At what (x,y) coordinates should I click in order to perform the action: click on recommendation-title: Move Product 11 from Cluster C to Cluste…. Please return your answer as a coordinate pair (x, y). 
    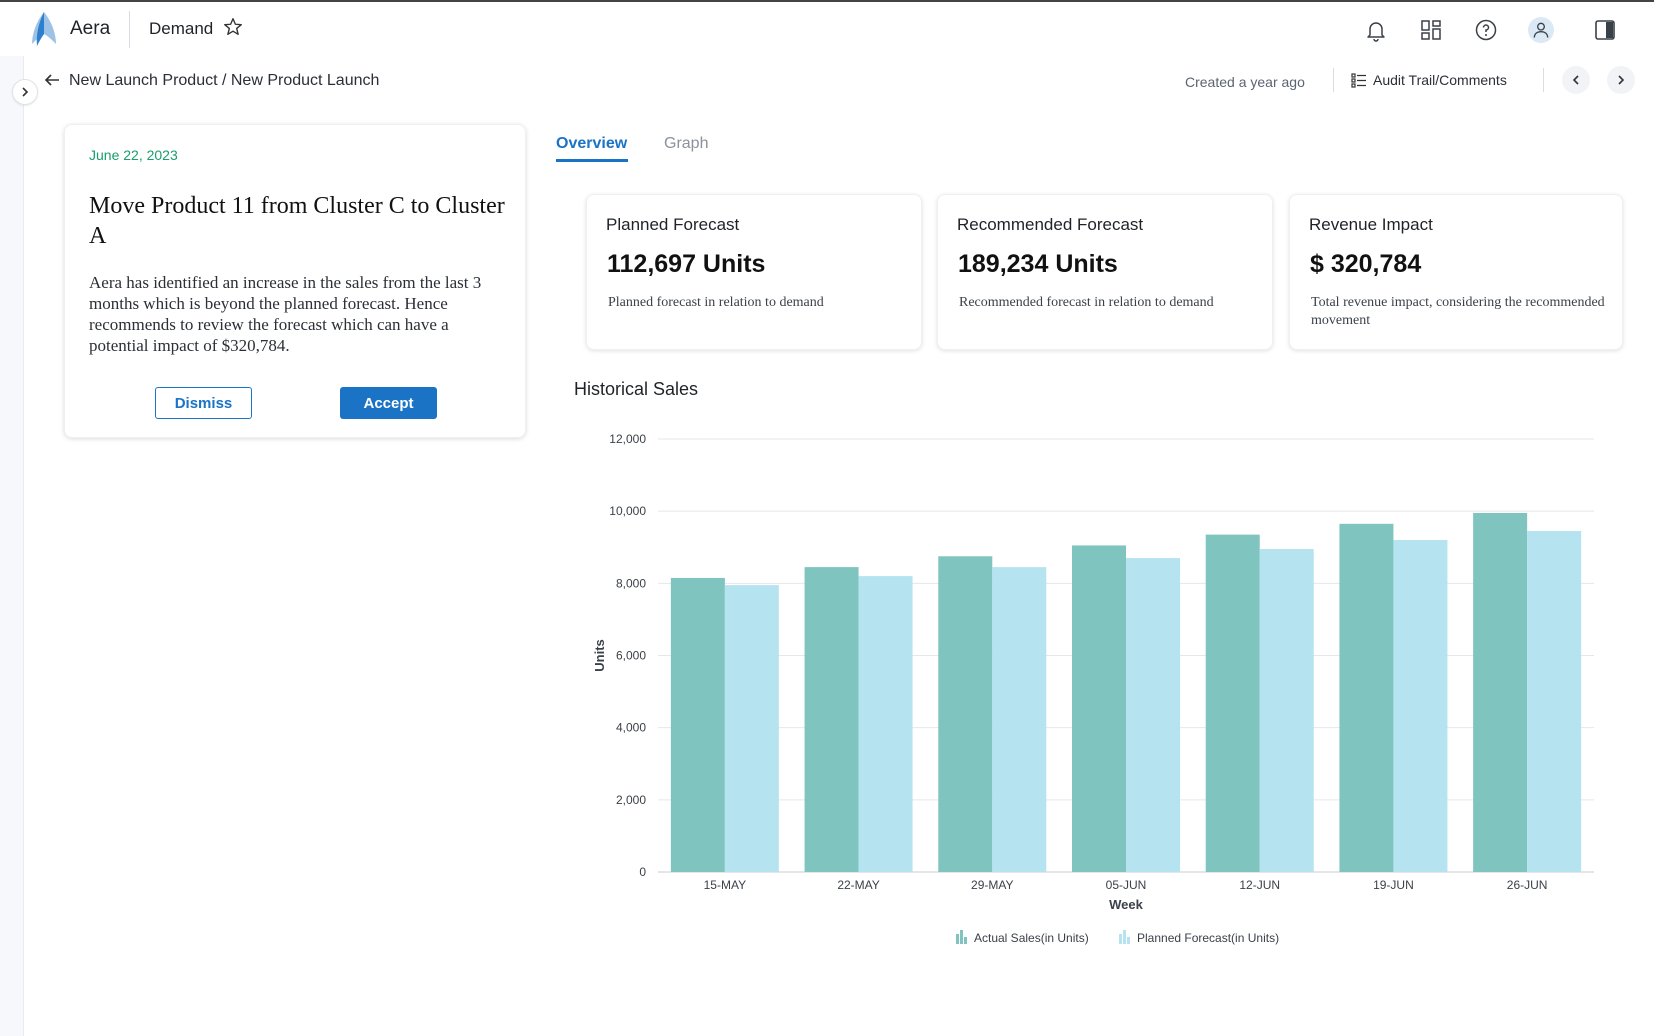
    Looking at the image, I should click on (297, 221).